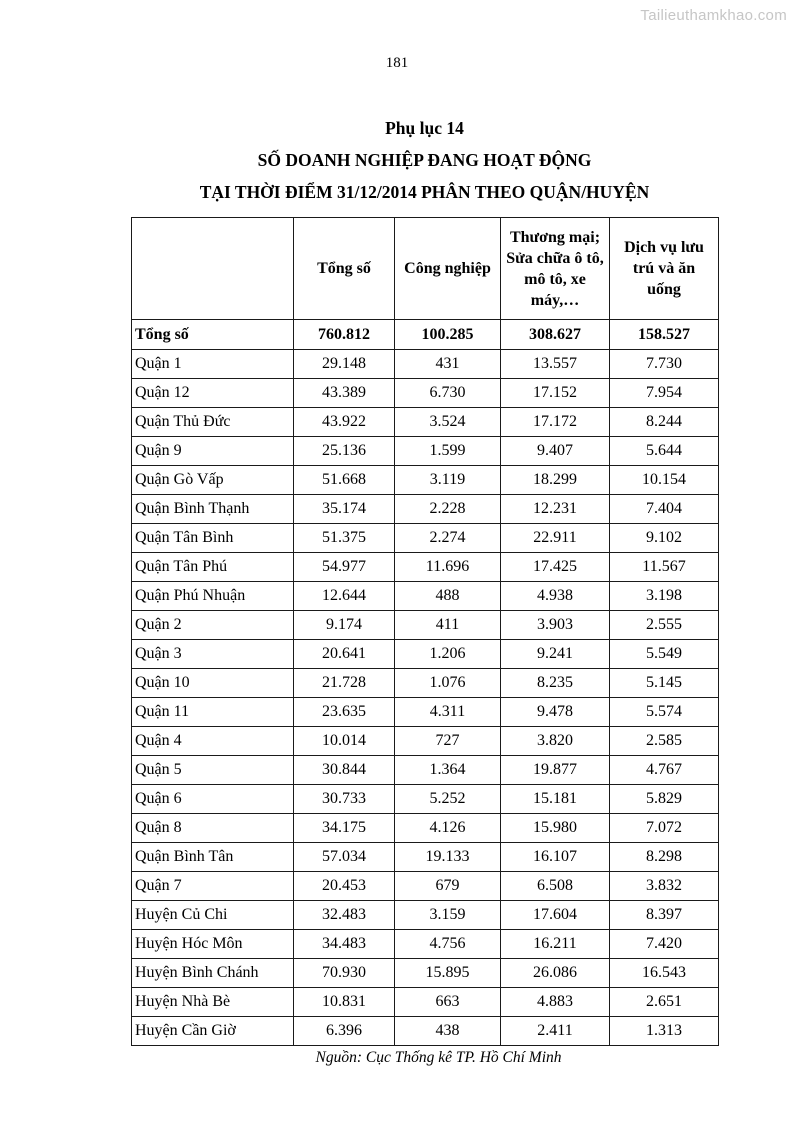 The width and height of the screenshot is (794, 1123). What do you see at coordinates (344, 828) in the screenshot?
I see `value-cell: 34.175` at bounding box center [344, 828].